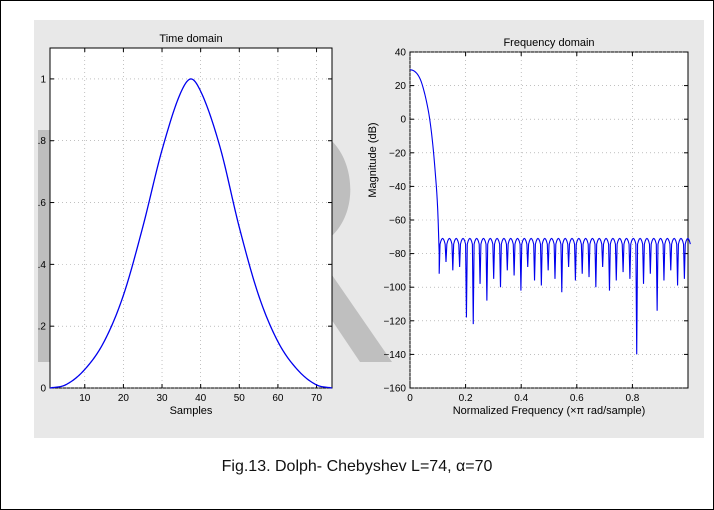 The image size is (714, 510). Describe the element at coordinates (394, 321) in the screenshot. I see `y-tick-label: −120` at that location.